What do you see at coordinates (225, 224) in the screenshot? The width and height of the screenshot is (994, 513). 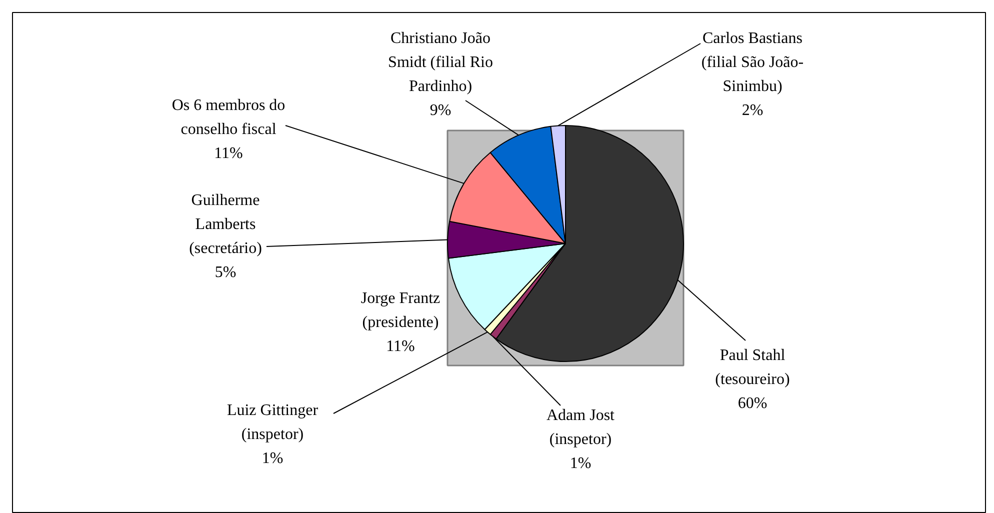 I see `slice-label: Guilherme Lamberts (secretário)` at bounding box center [225, 224].